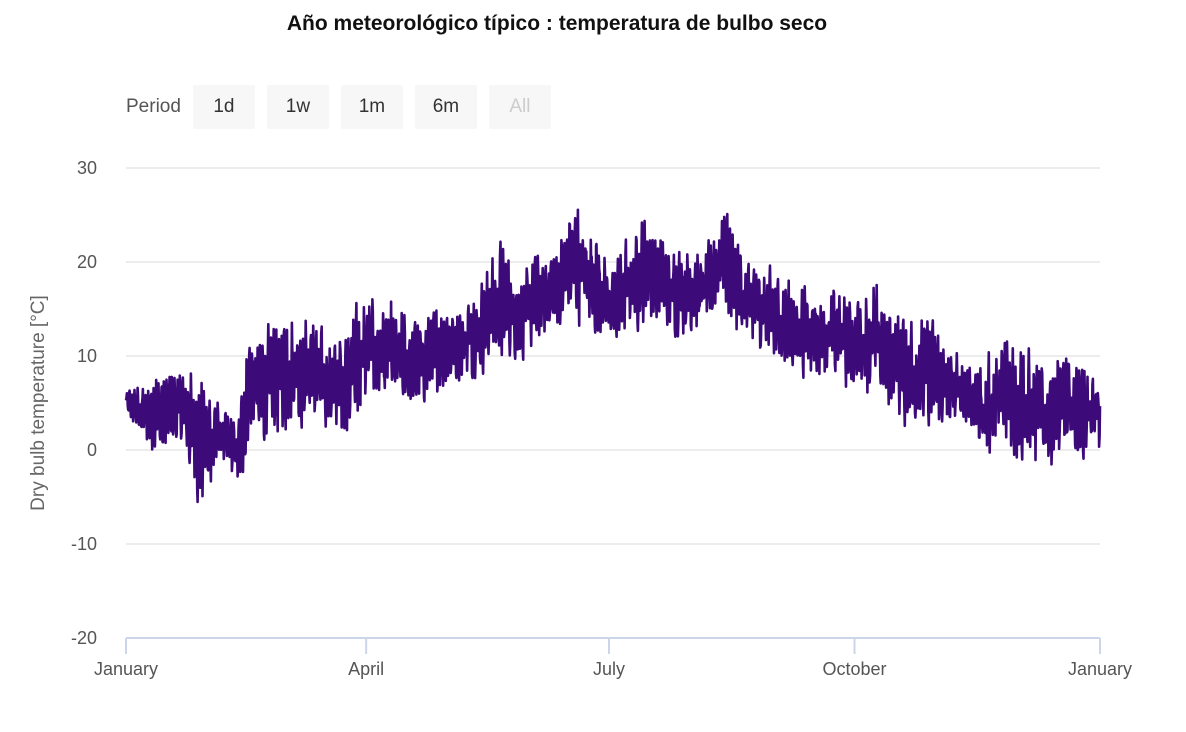 The width and height of the screenshot is (1186, 732). Describe the element at coordinates (613, 658) in the screenshot. I see `x-axis: January April July October January` at that location.